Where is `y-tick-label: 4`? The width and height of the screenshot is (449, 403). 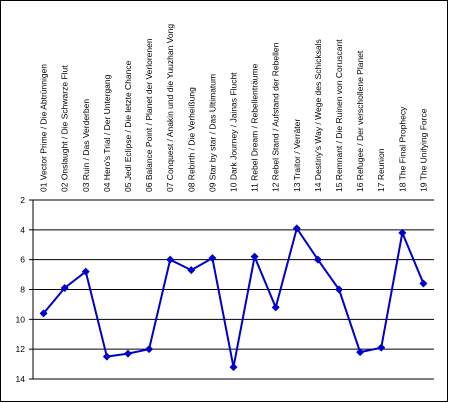
y-tick-label: 4 is located at coordinates (22, 230).